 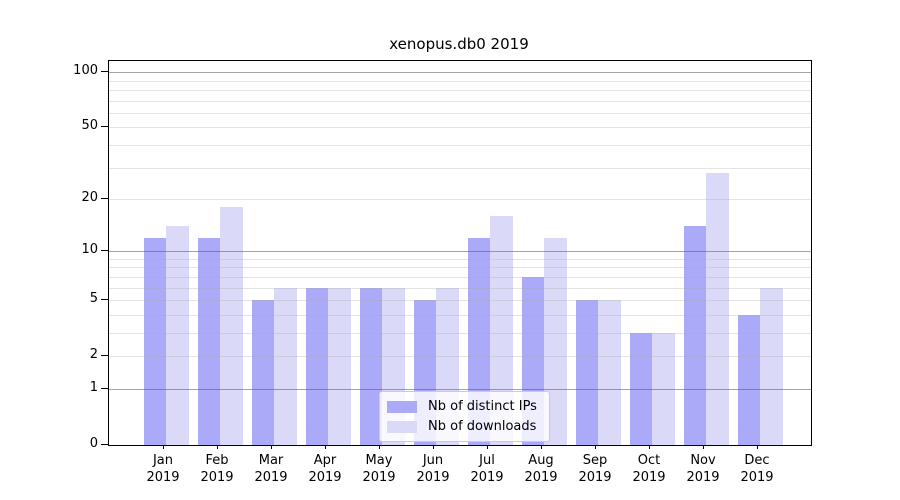 I want to click on y-tick-label: 20, so click(x=89, y=197).